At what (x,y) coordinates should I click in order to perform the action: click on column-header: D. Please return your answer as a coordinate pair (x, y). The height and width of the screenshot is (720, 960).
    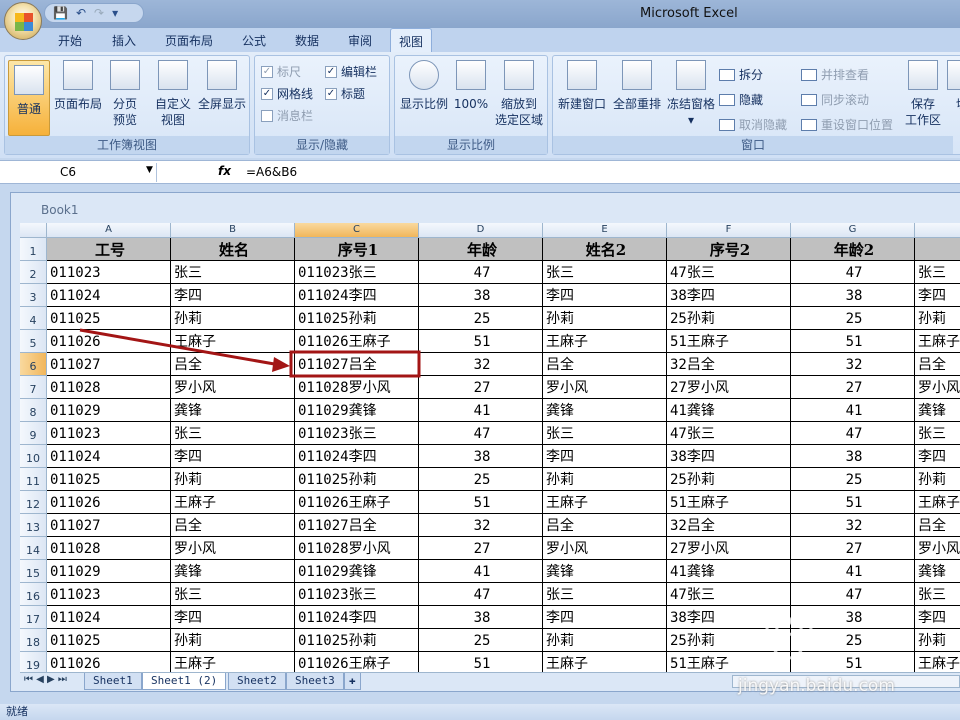
    Looking at the image, I should click on (481, 230).